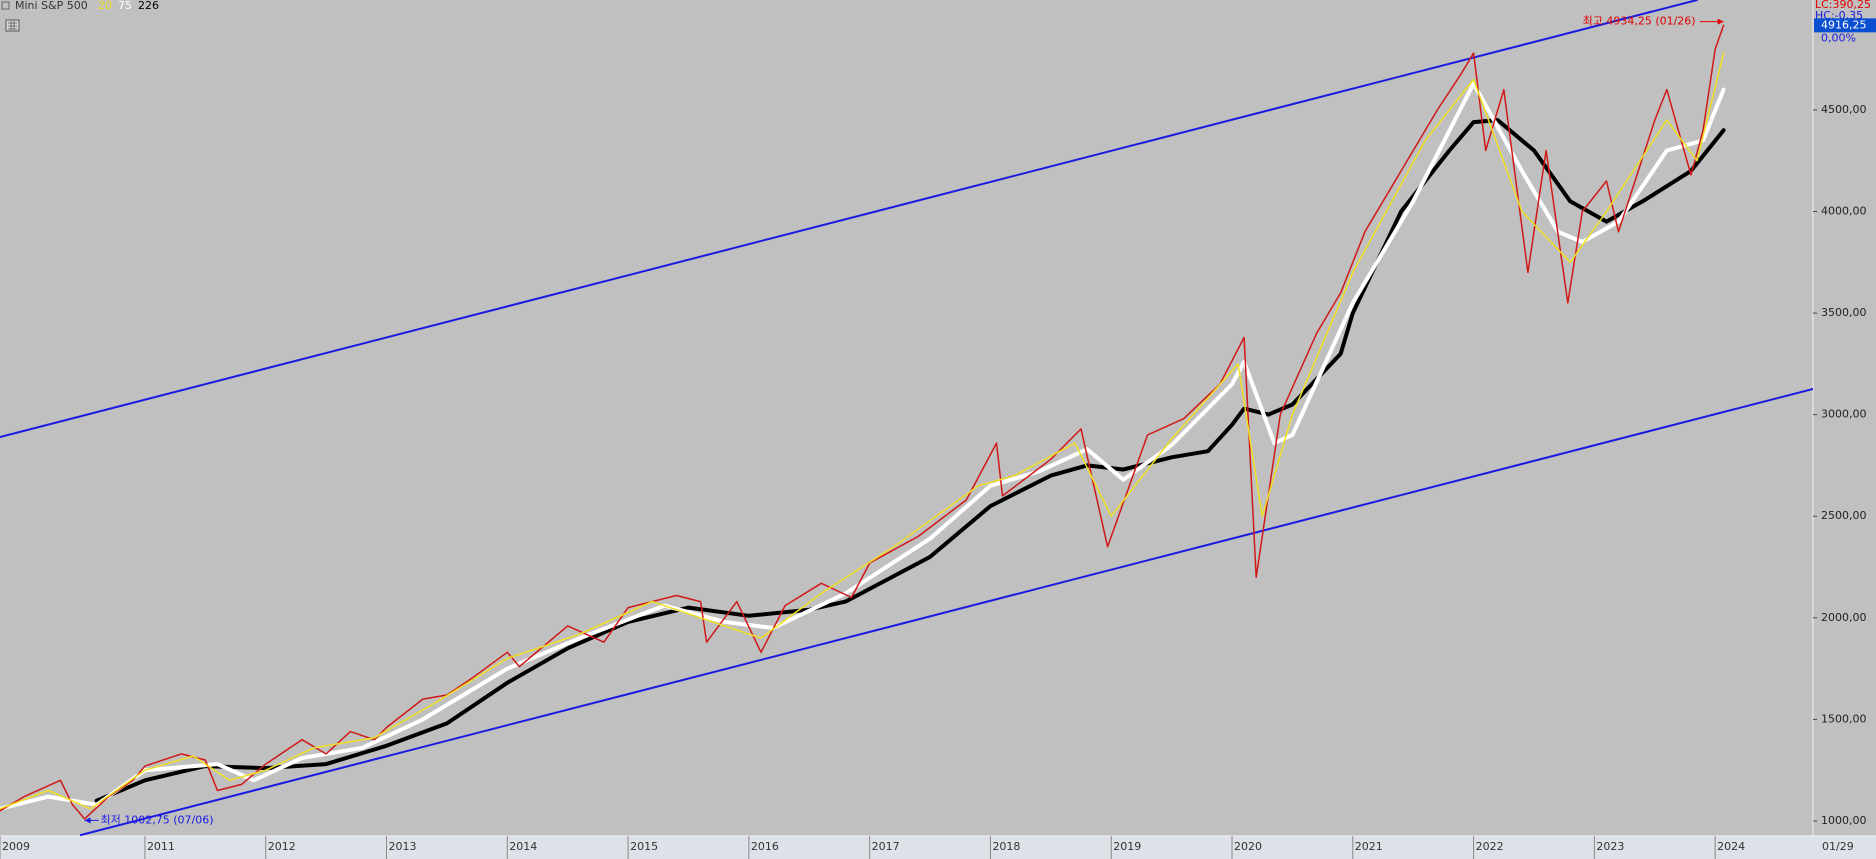 The image size is (1876, 859). What do you see at coordinates (1844, 414) in the screenshot?
I see `y-tick-label: 3000,00` at bounding box center [1844, 414].